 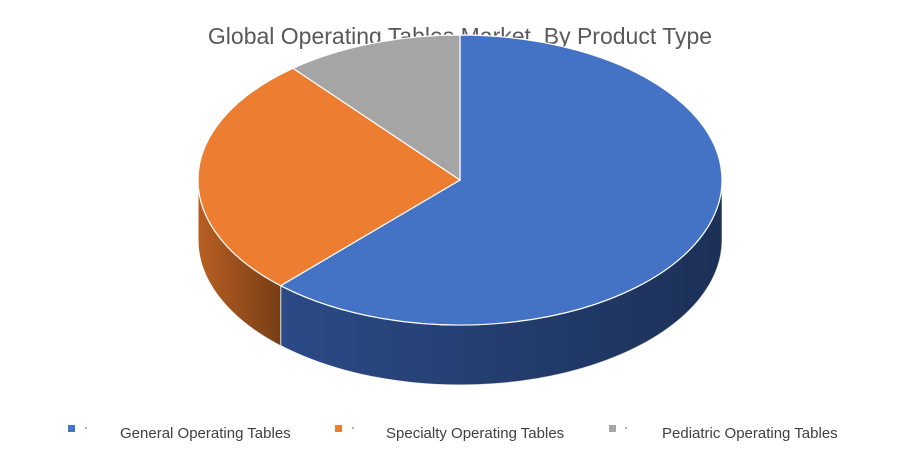 I want to click on legend-label-0: General Operating Tables, so click(x=205, y=433).